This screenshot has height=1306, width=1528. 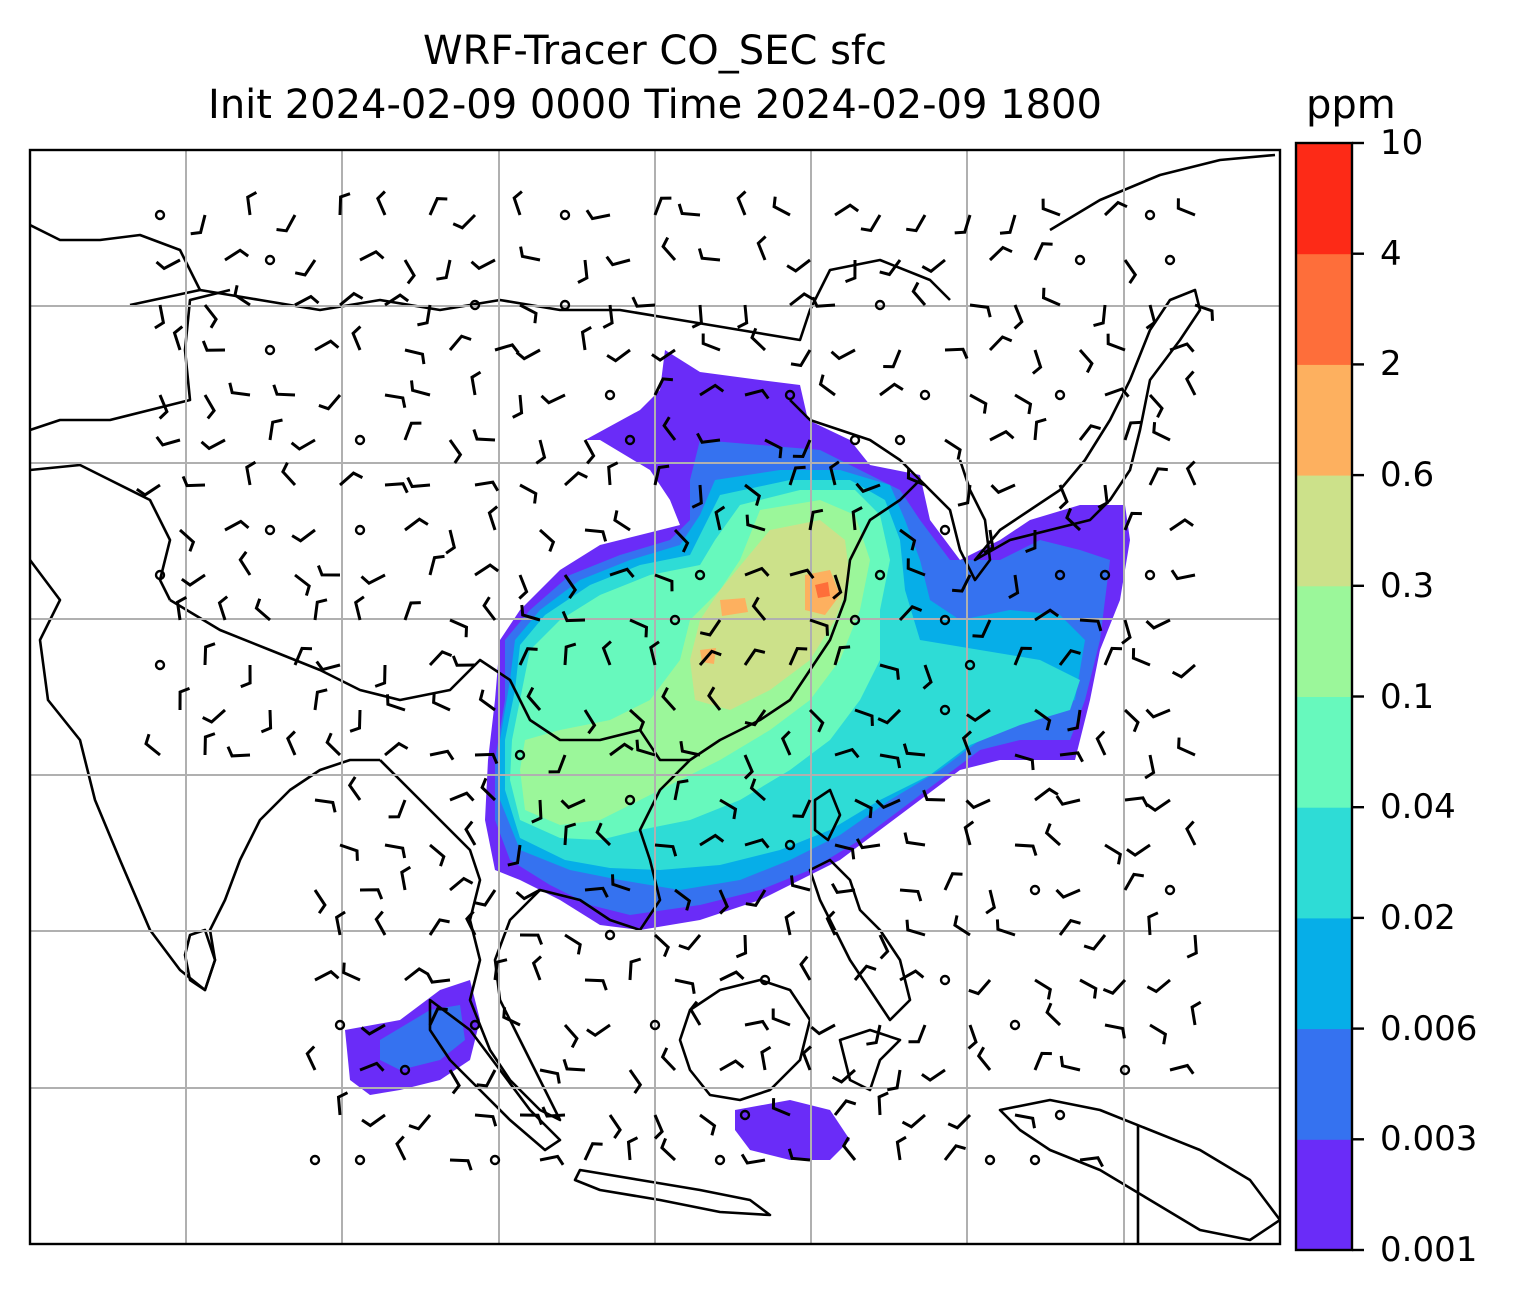 I want to click on colorbar-bands, so click(x=1324, y=697).